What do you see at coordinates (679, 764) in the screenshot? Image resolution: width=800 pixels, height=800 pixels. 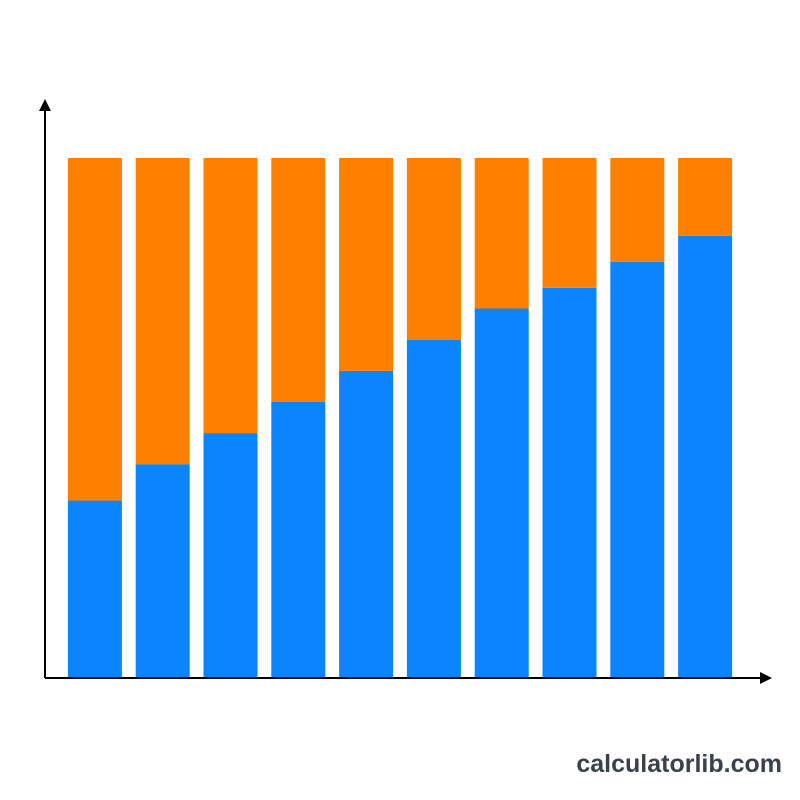 I see `watermark: calculatorlib.com` at bounding box center [679, 764].